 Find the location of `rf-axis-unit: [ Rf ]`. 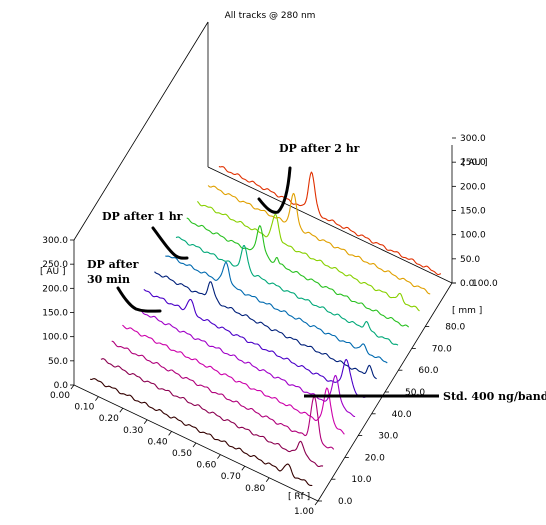

rf-axis-unit: [ Rf ] is located at coordinates (299, 497).